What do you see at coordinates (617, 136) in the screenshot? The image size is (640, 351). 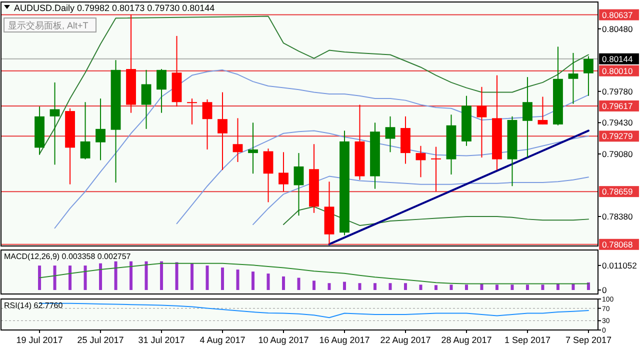 I see `ref-line-label: 0.79279` at bounding box center [617, 136].